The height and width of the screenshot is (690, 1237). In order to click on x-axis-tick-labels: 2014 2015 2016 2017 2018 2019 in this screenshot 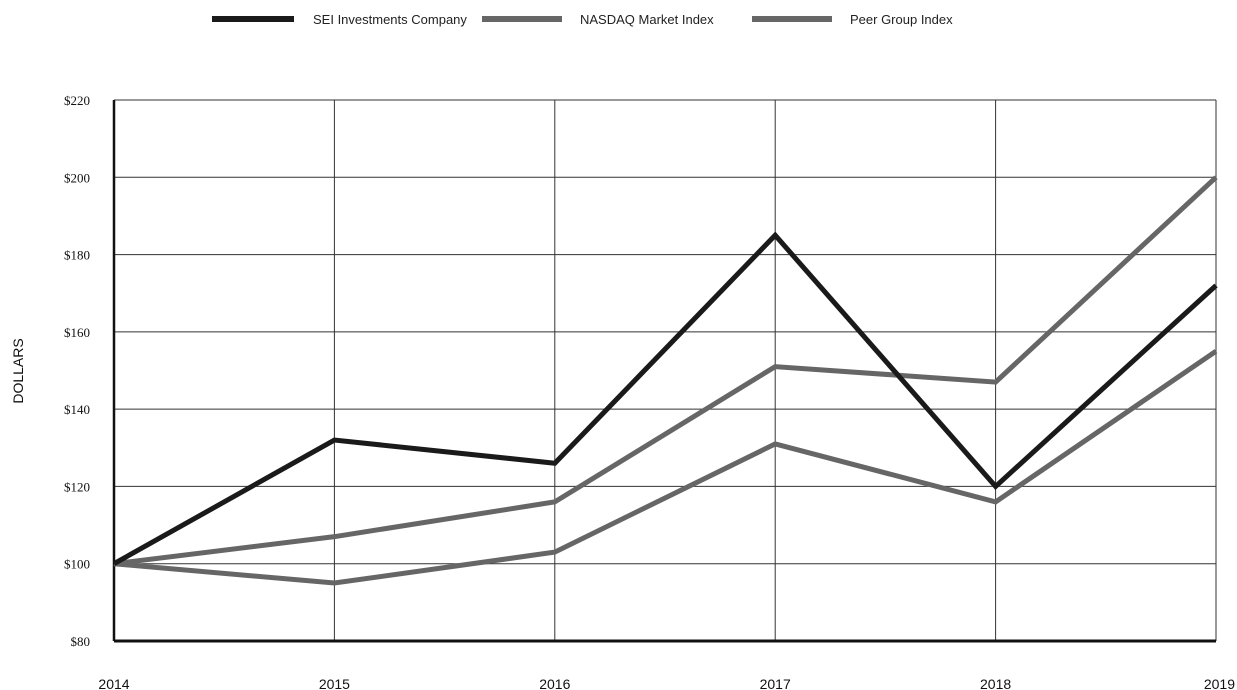, I will do `click(666, 683)`.